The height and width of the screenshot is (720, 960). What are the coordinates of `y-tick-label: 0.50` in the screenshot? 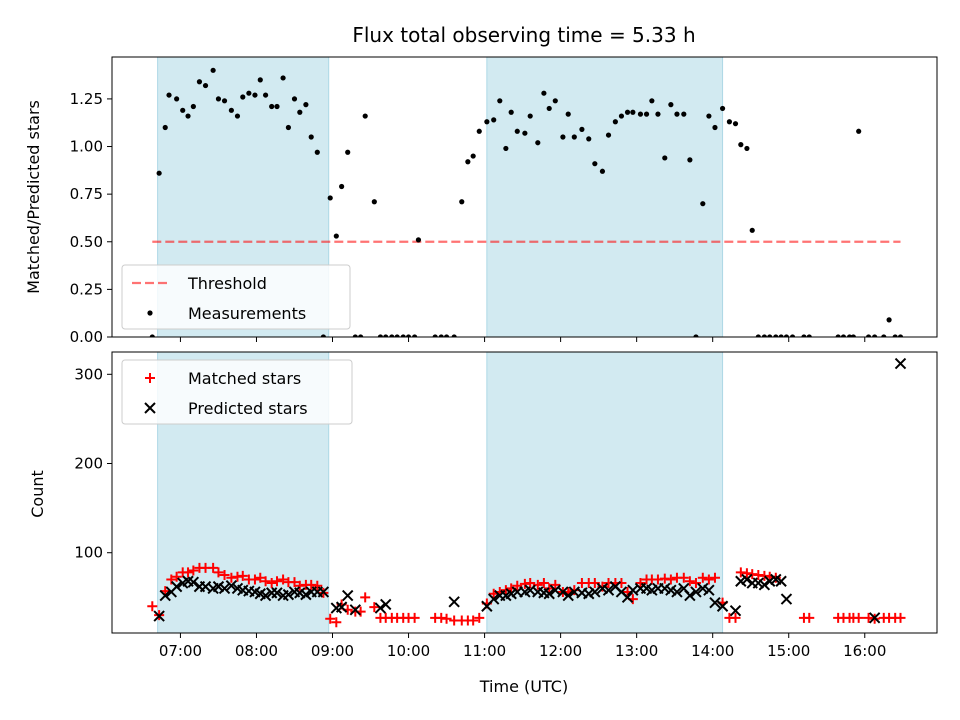 It's located at (86, 242).